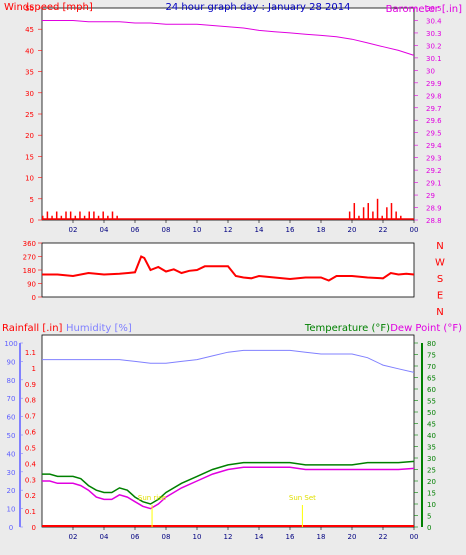 This screenshot has height=555, width=466. I want to click on direction-axis-tick-label: 180, so click(29, 271).